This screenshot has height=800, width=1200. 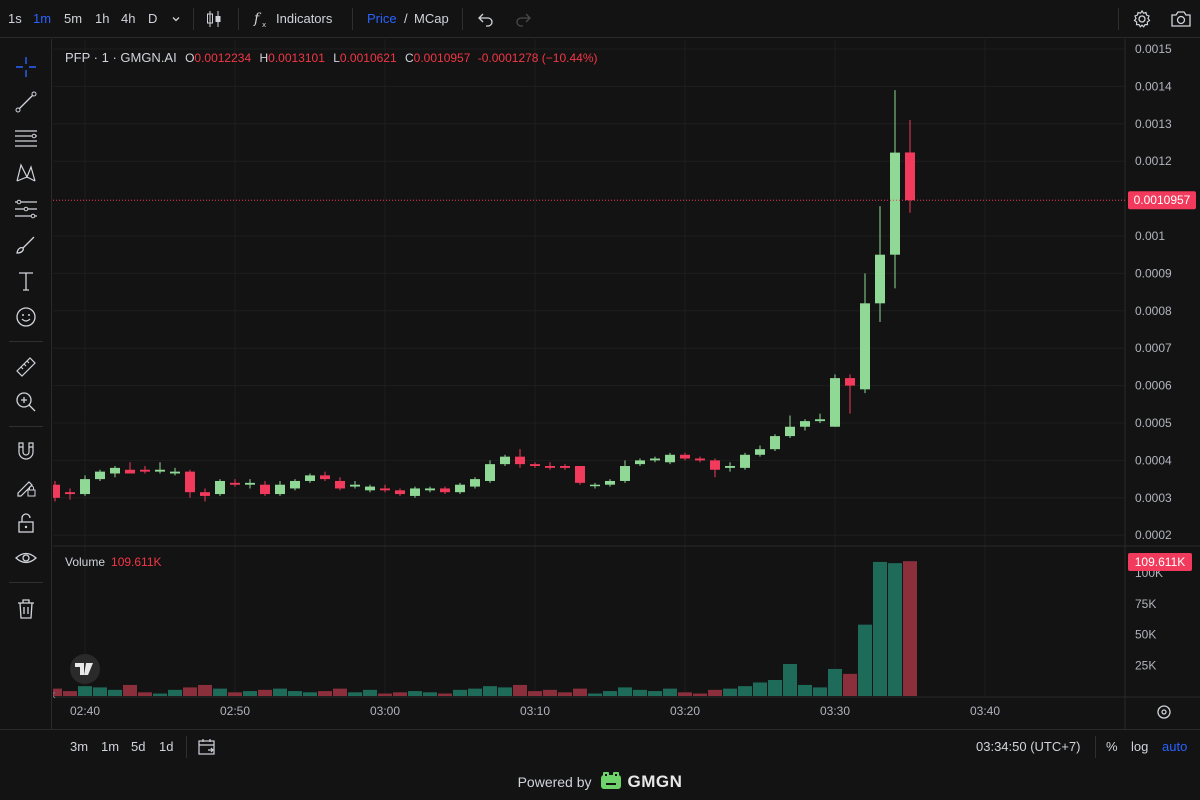 I want to click on redo-icon, so click(x=523, y=19).